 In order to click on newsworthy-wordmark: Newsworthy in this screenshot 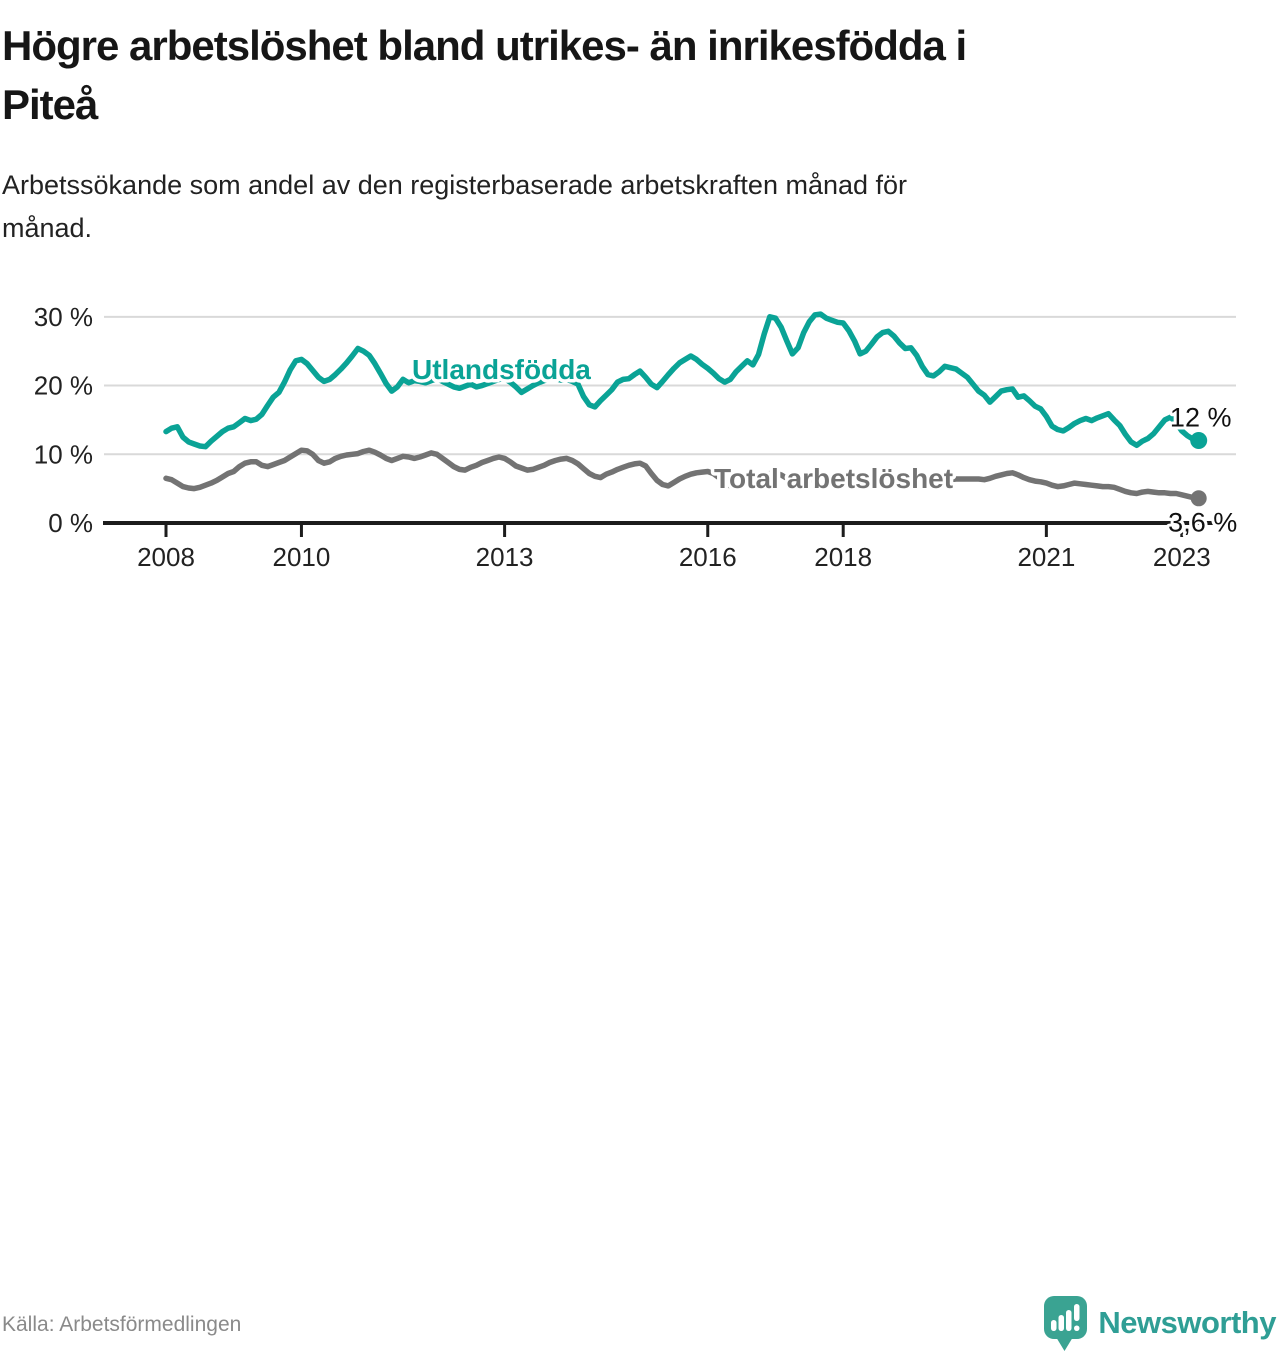, I will do `click(1187, 1322)`.